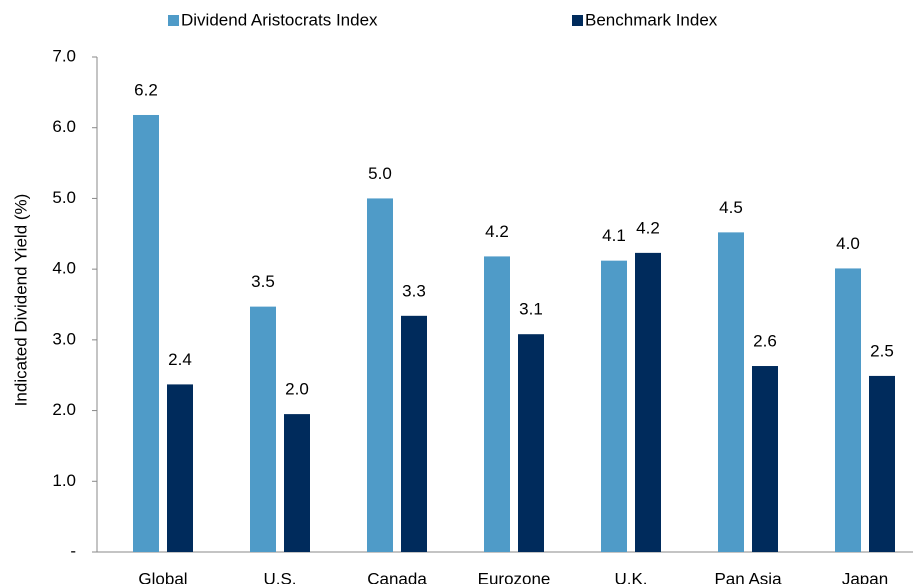 This screenshot has height=584, width=913. Describe the element at coordinates (731, 207) in the screenshot. I see `value-label: 4.5` at that location.